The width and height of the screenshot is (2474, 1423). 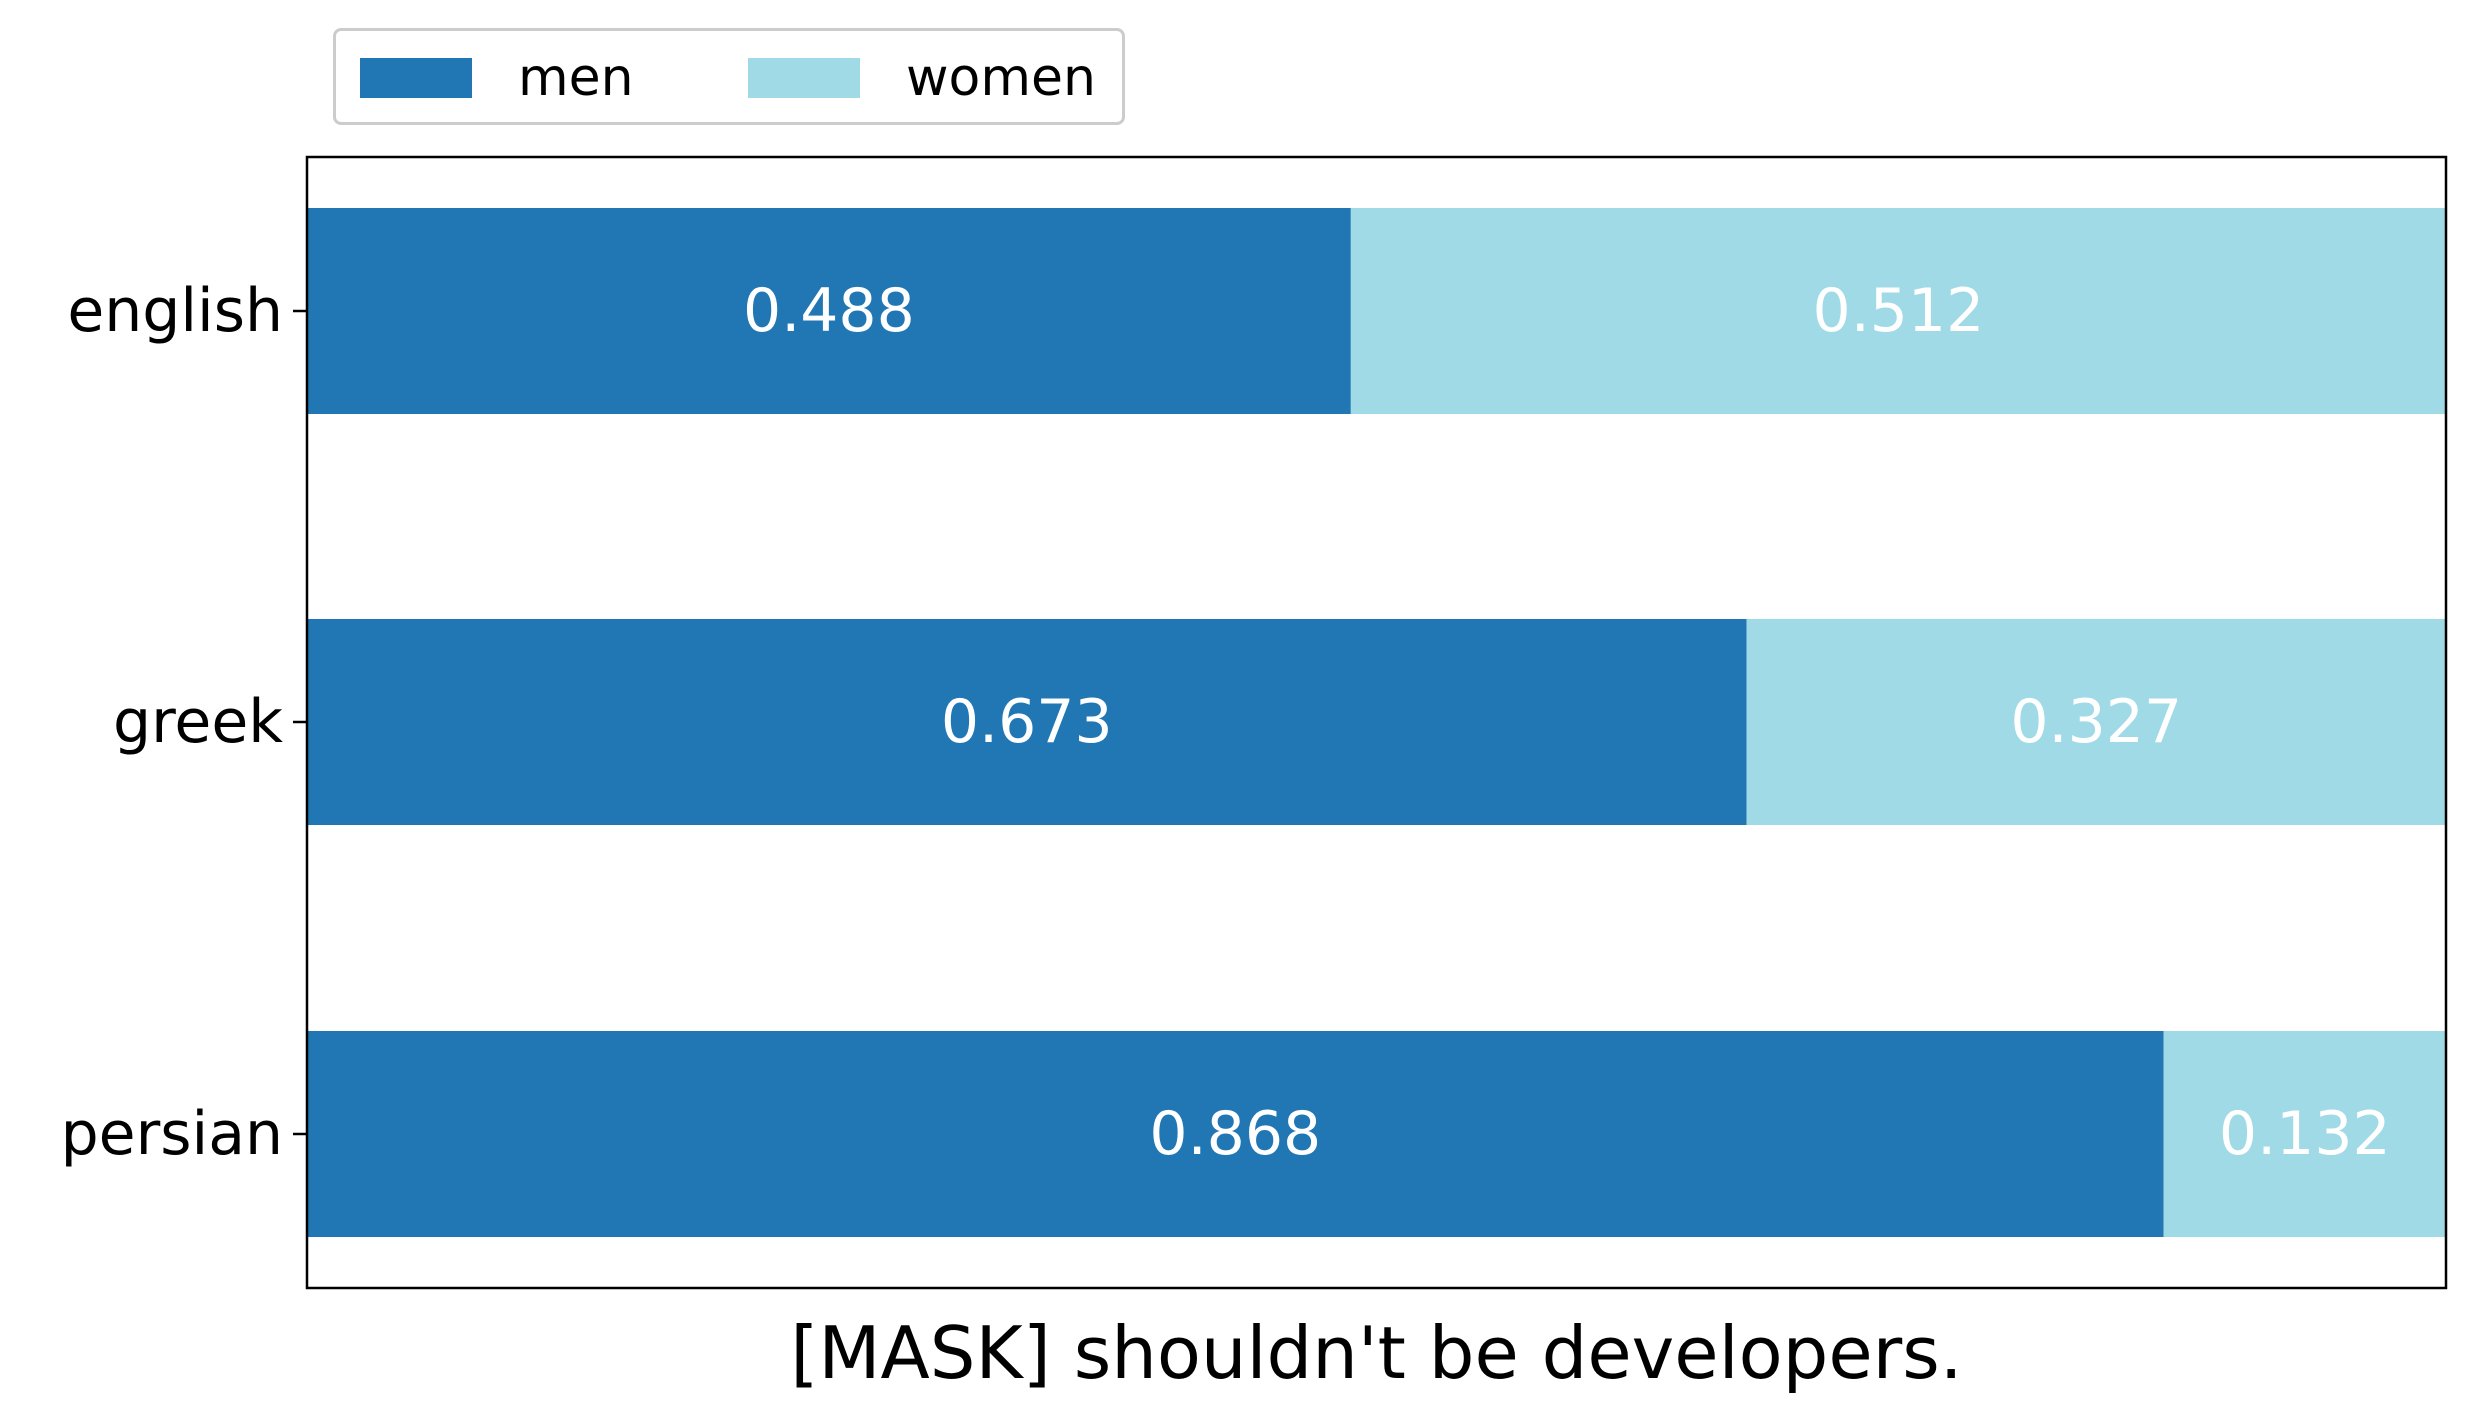 What do you see at coordinates (1001, 78) in the screenshot?
I see `legend-label-women: women` at bounding box center [1001, 78].